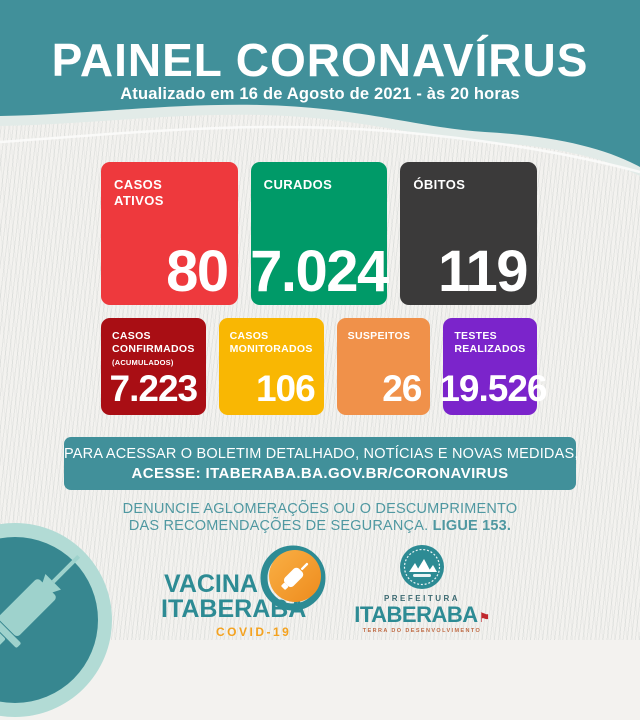 This screenshot has width=640, height=720. Describe the element at coordinates (298, 184) in the screenshot. I see `stat-label: CURADOS` at that location.